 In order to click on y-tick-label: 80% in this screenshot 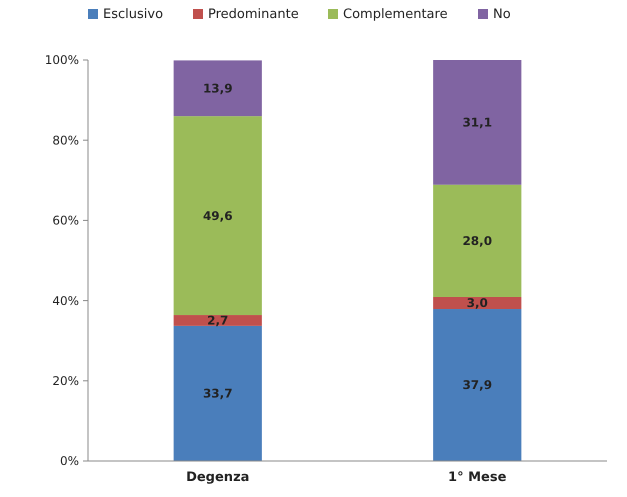, I will do `click(65, 140)`.